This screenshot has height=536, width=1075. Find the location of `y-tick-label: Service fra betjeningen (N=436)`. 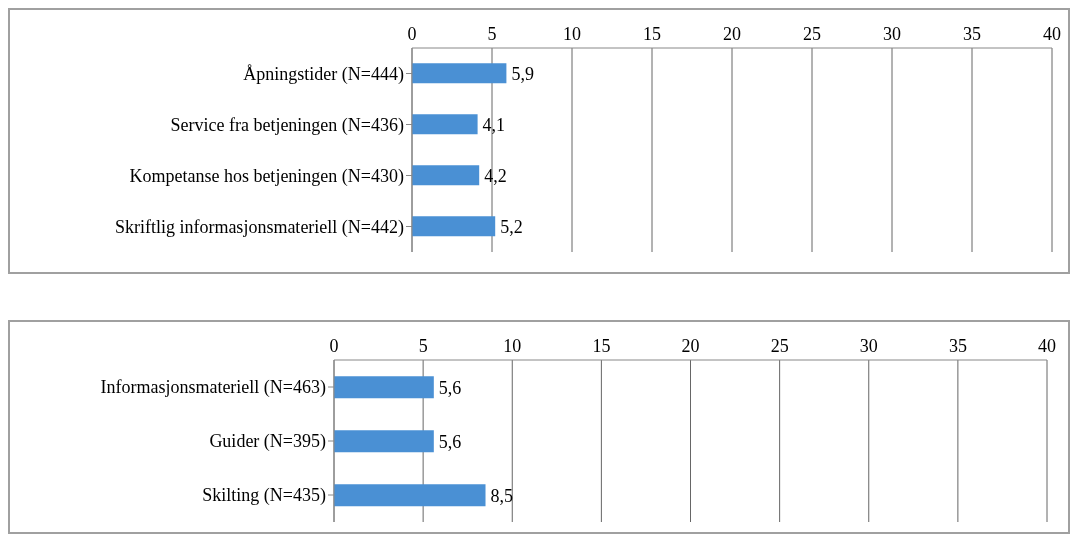

y-tick-label: Service fra betjeningen (N=436) is located at coordinates (287, 125).